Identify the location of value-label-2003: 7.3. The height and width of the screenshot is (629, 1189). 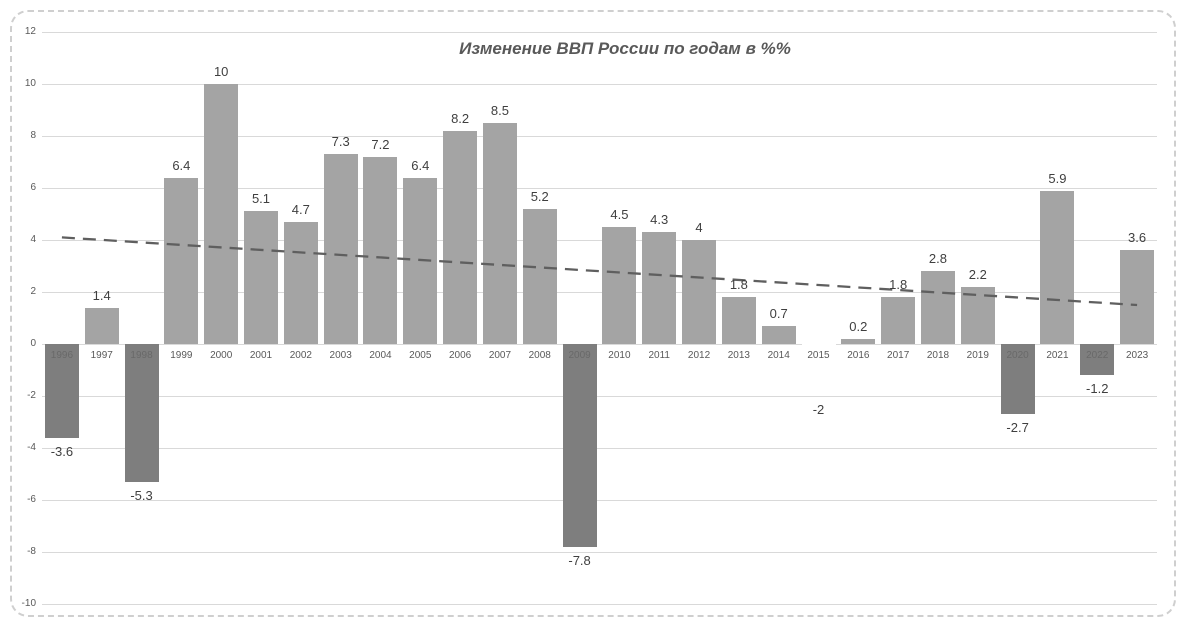
(340, 142).